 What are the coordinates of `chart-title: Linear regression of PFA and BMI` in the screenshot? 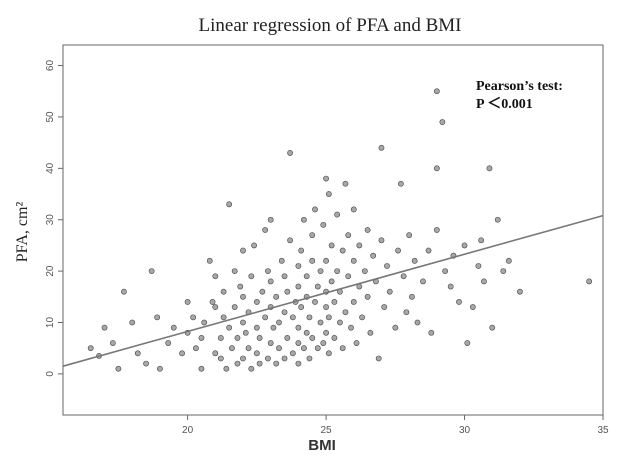 It's located at (330, 25).